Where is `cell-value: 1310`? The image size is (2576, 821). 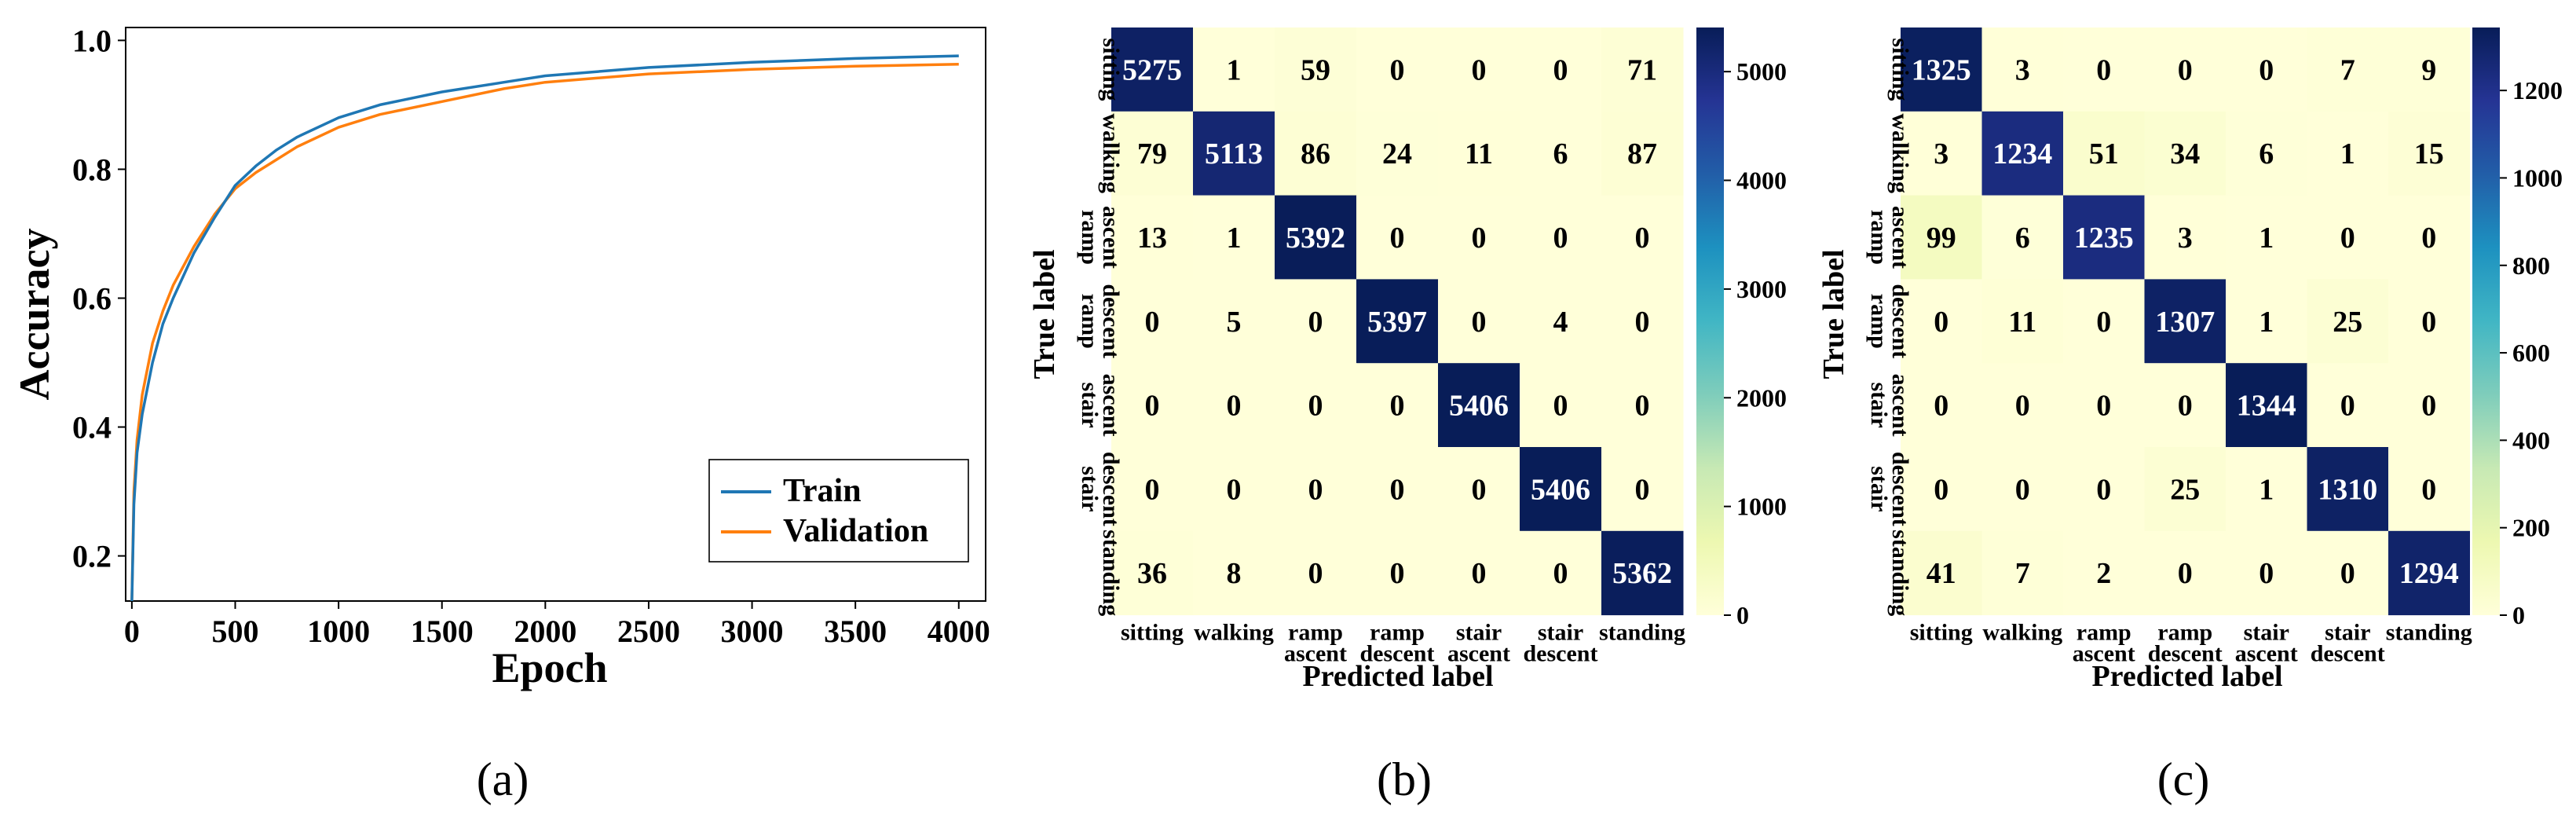
cell-value: 1310 is located at coordinates (2348, 489).